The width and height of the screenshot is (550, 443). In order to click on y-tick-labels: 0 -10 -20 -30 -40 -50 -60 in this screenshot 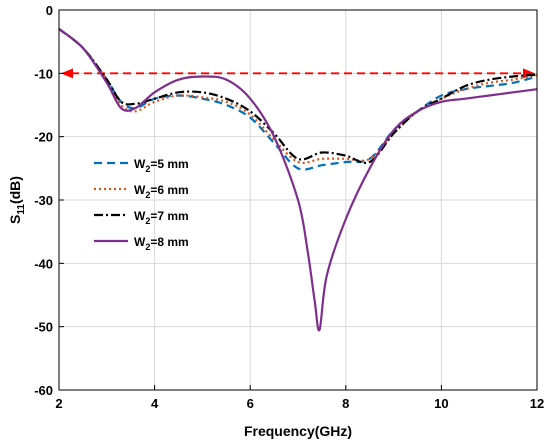, I will do `click(49, 200)`.